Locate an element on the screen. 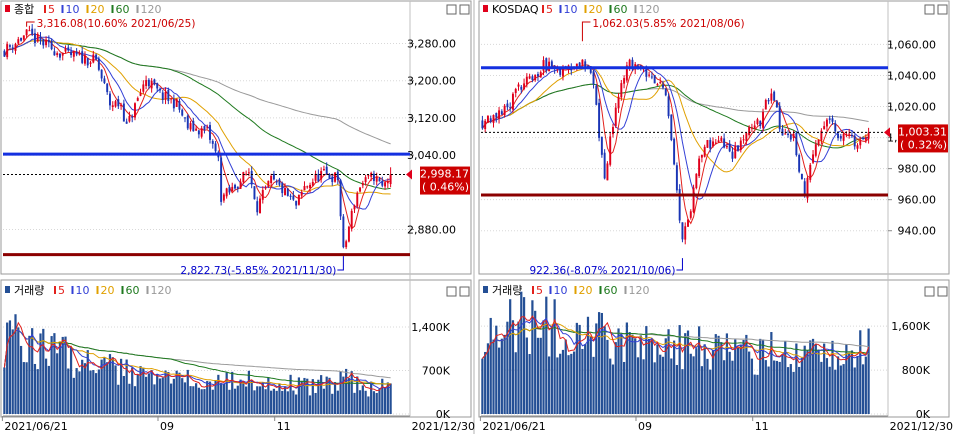 The height and width of the screenshot is (437, 953). kosdaq-volume-title-swatch is located at coordinates (485, 289).